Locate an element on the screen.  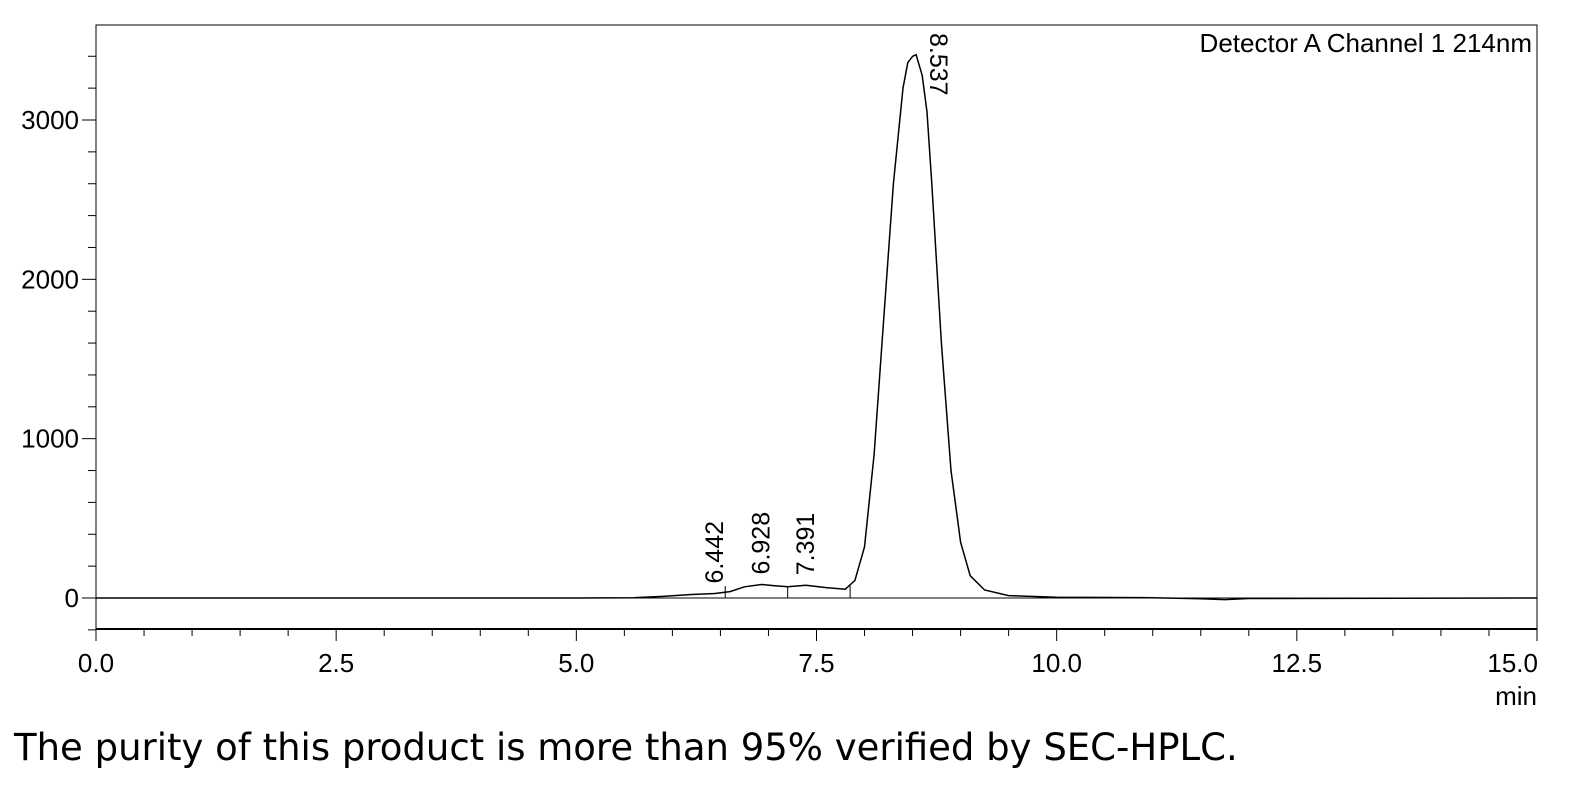
peak-label: 7.391 is located at coordinates (806, 544).